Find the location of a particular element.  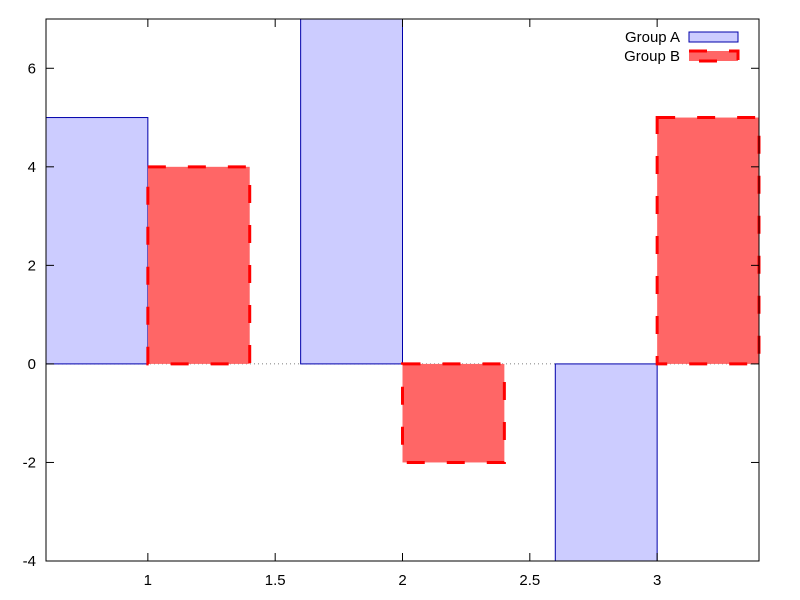

y-tick-label: -4 is located at coordinates (29, 561).